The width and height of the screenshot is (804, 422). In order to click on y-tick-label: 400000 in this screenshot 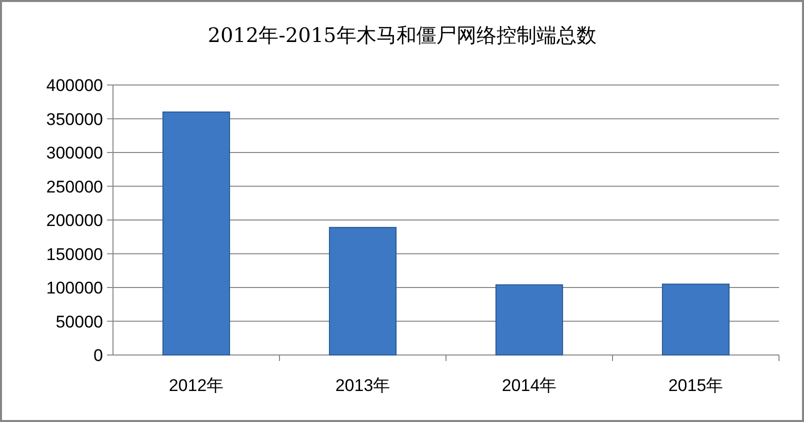, I will do `click(74, 85)`.